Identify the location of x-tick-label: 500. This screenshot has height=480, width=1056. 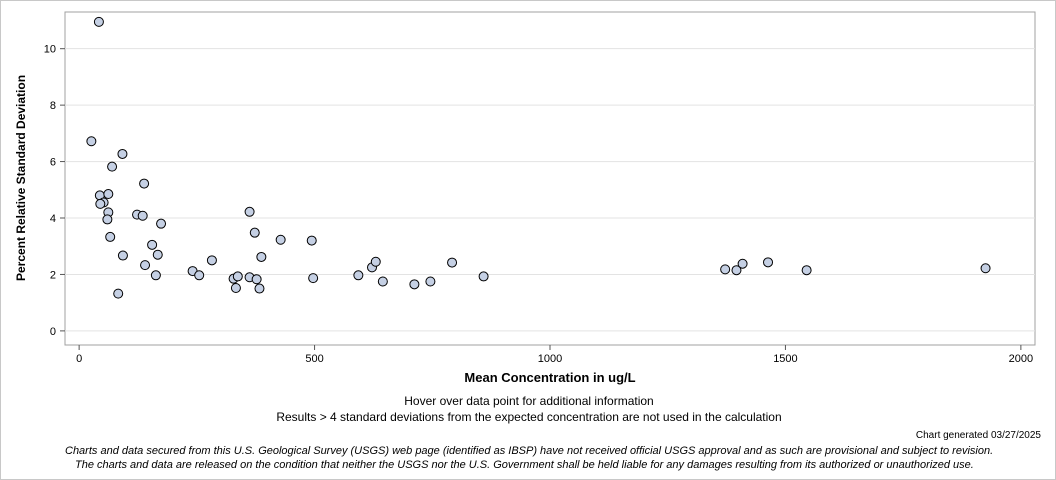
(314, 359).